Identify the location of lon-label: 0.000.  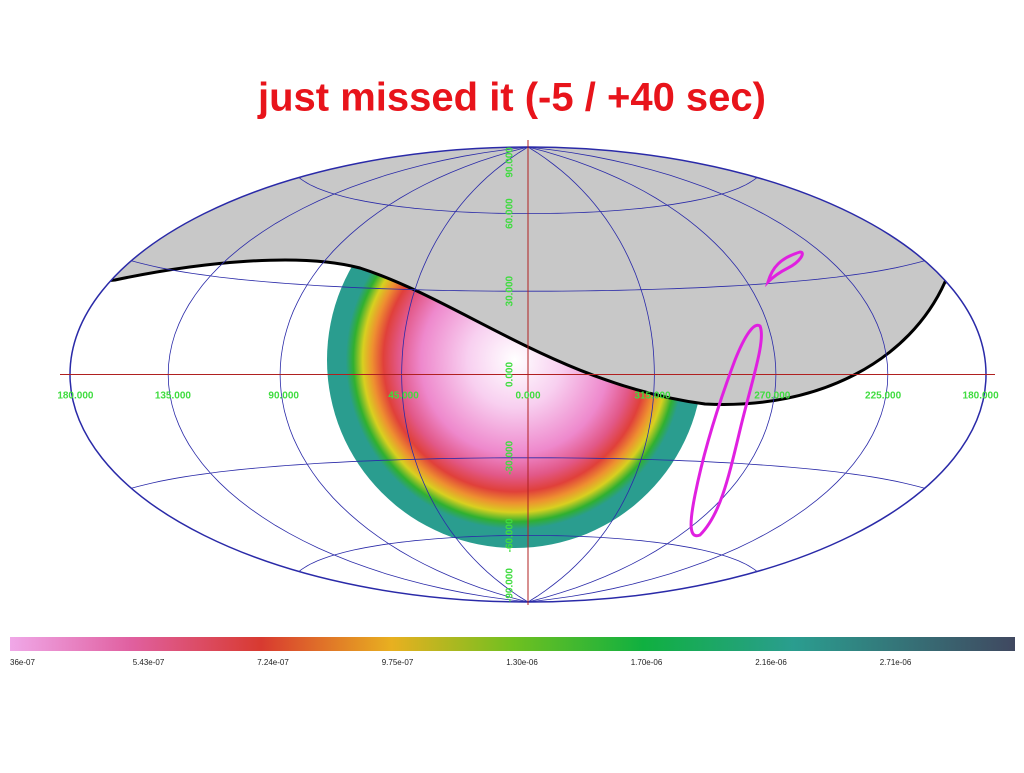
(527, 396).